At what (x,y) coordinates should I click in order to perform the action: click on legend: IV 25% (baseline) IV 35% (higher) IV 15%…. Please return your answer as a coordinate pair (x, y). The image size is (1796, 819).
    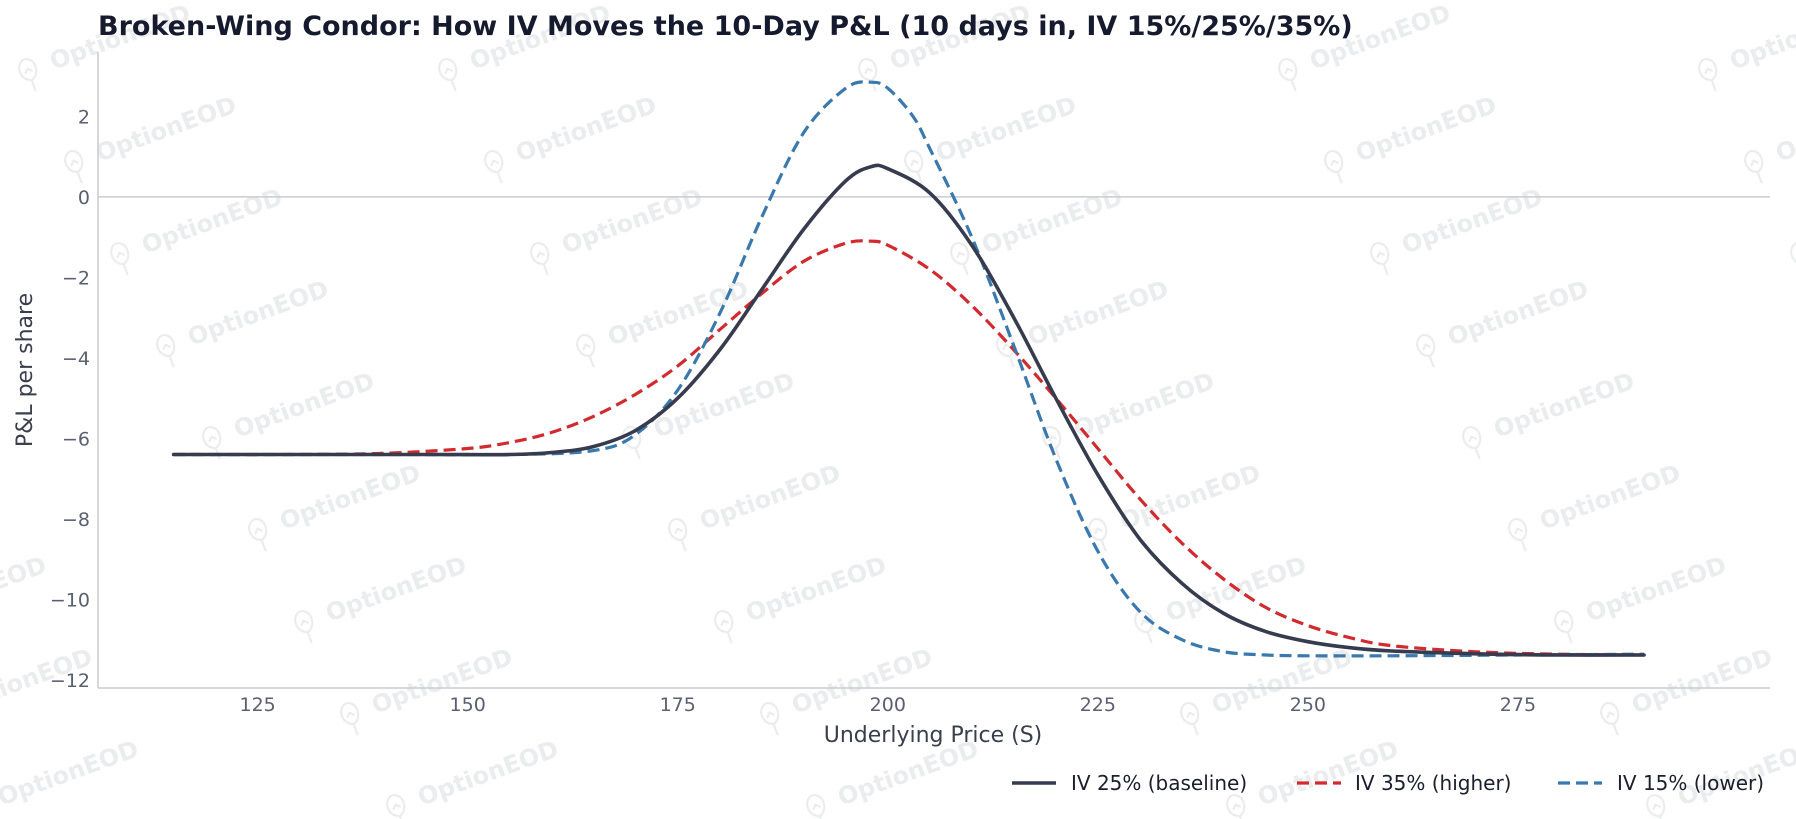
    Looking at the image, I should click on (1388, 783).